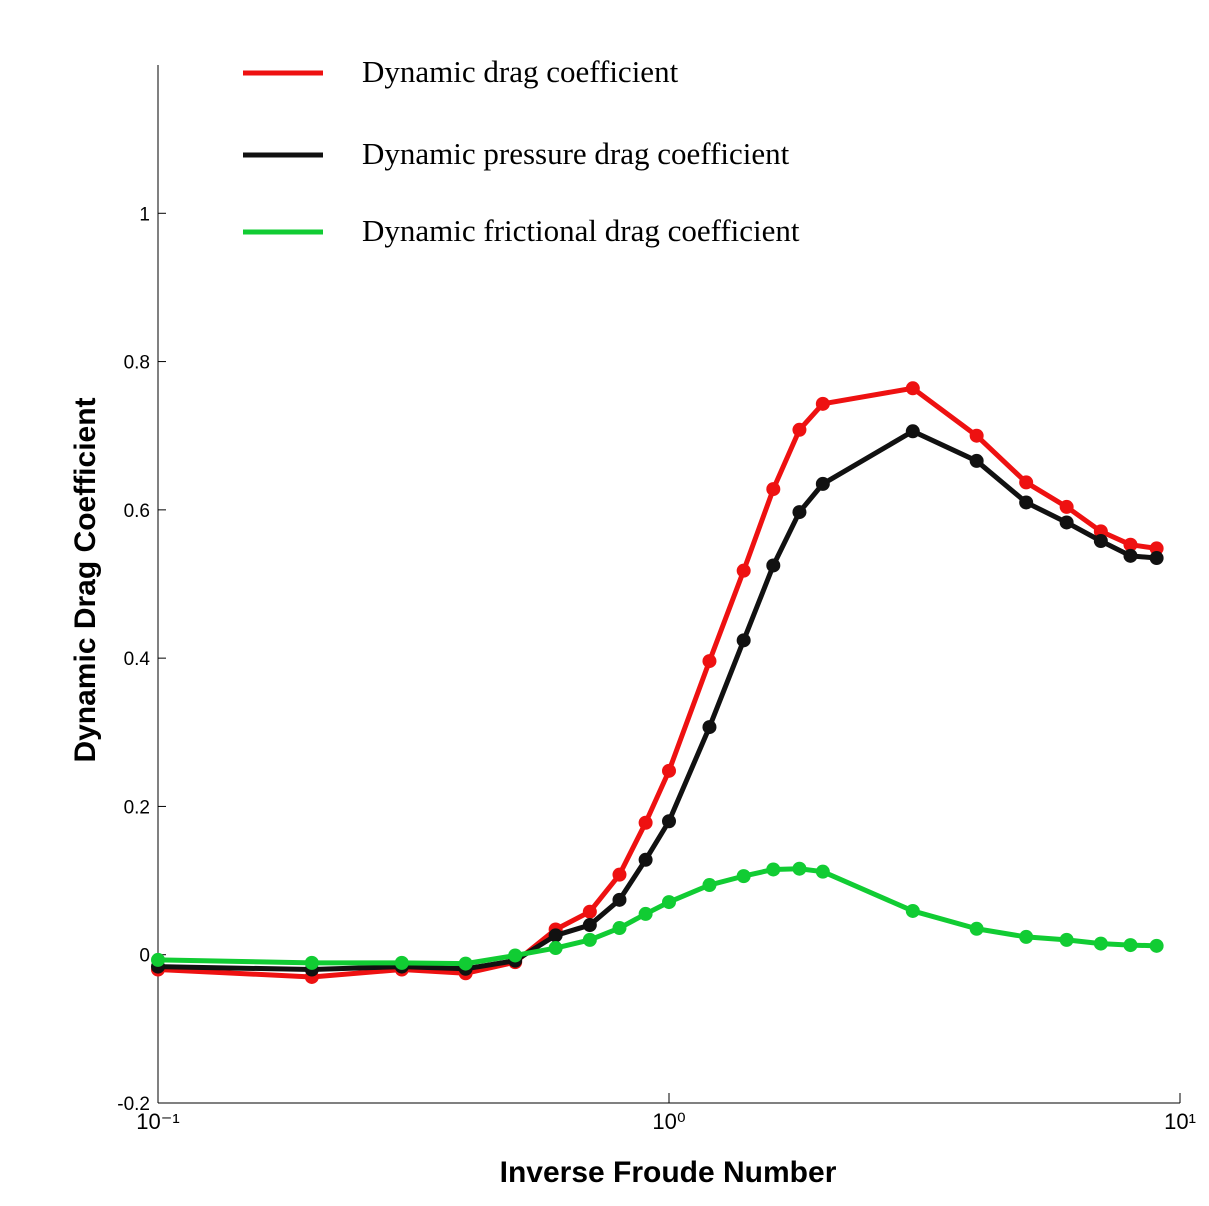 The image size is (1209, 1206). What do you see at coordinates (137, 659) in the screenshot?
I see `y-tick-label: 0.4` at bounding box center [137, 659].